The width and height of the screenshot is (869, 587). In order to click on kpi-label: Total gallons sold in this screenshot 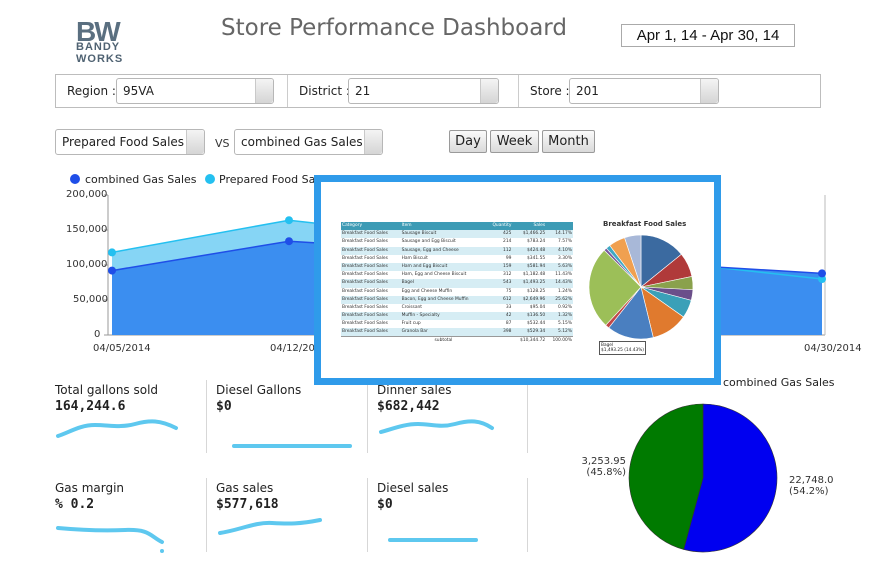, I will do `click(107, 390)`.